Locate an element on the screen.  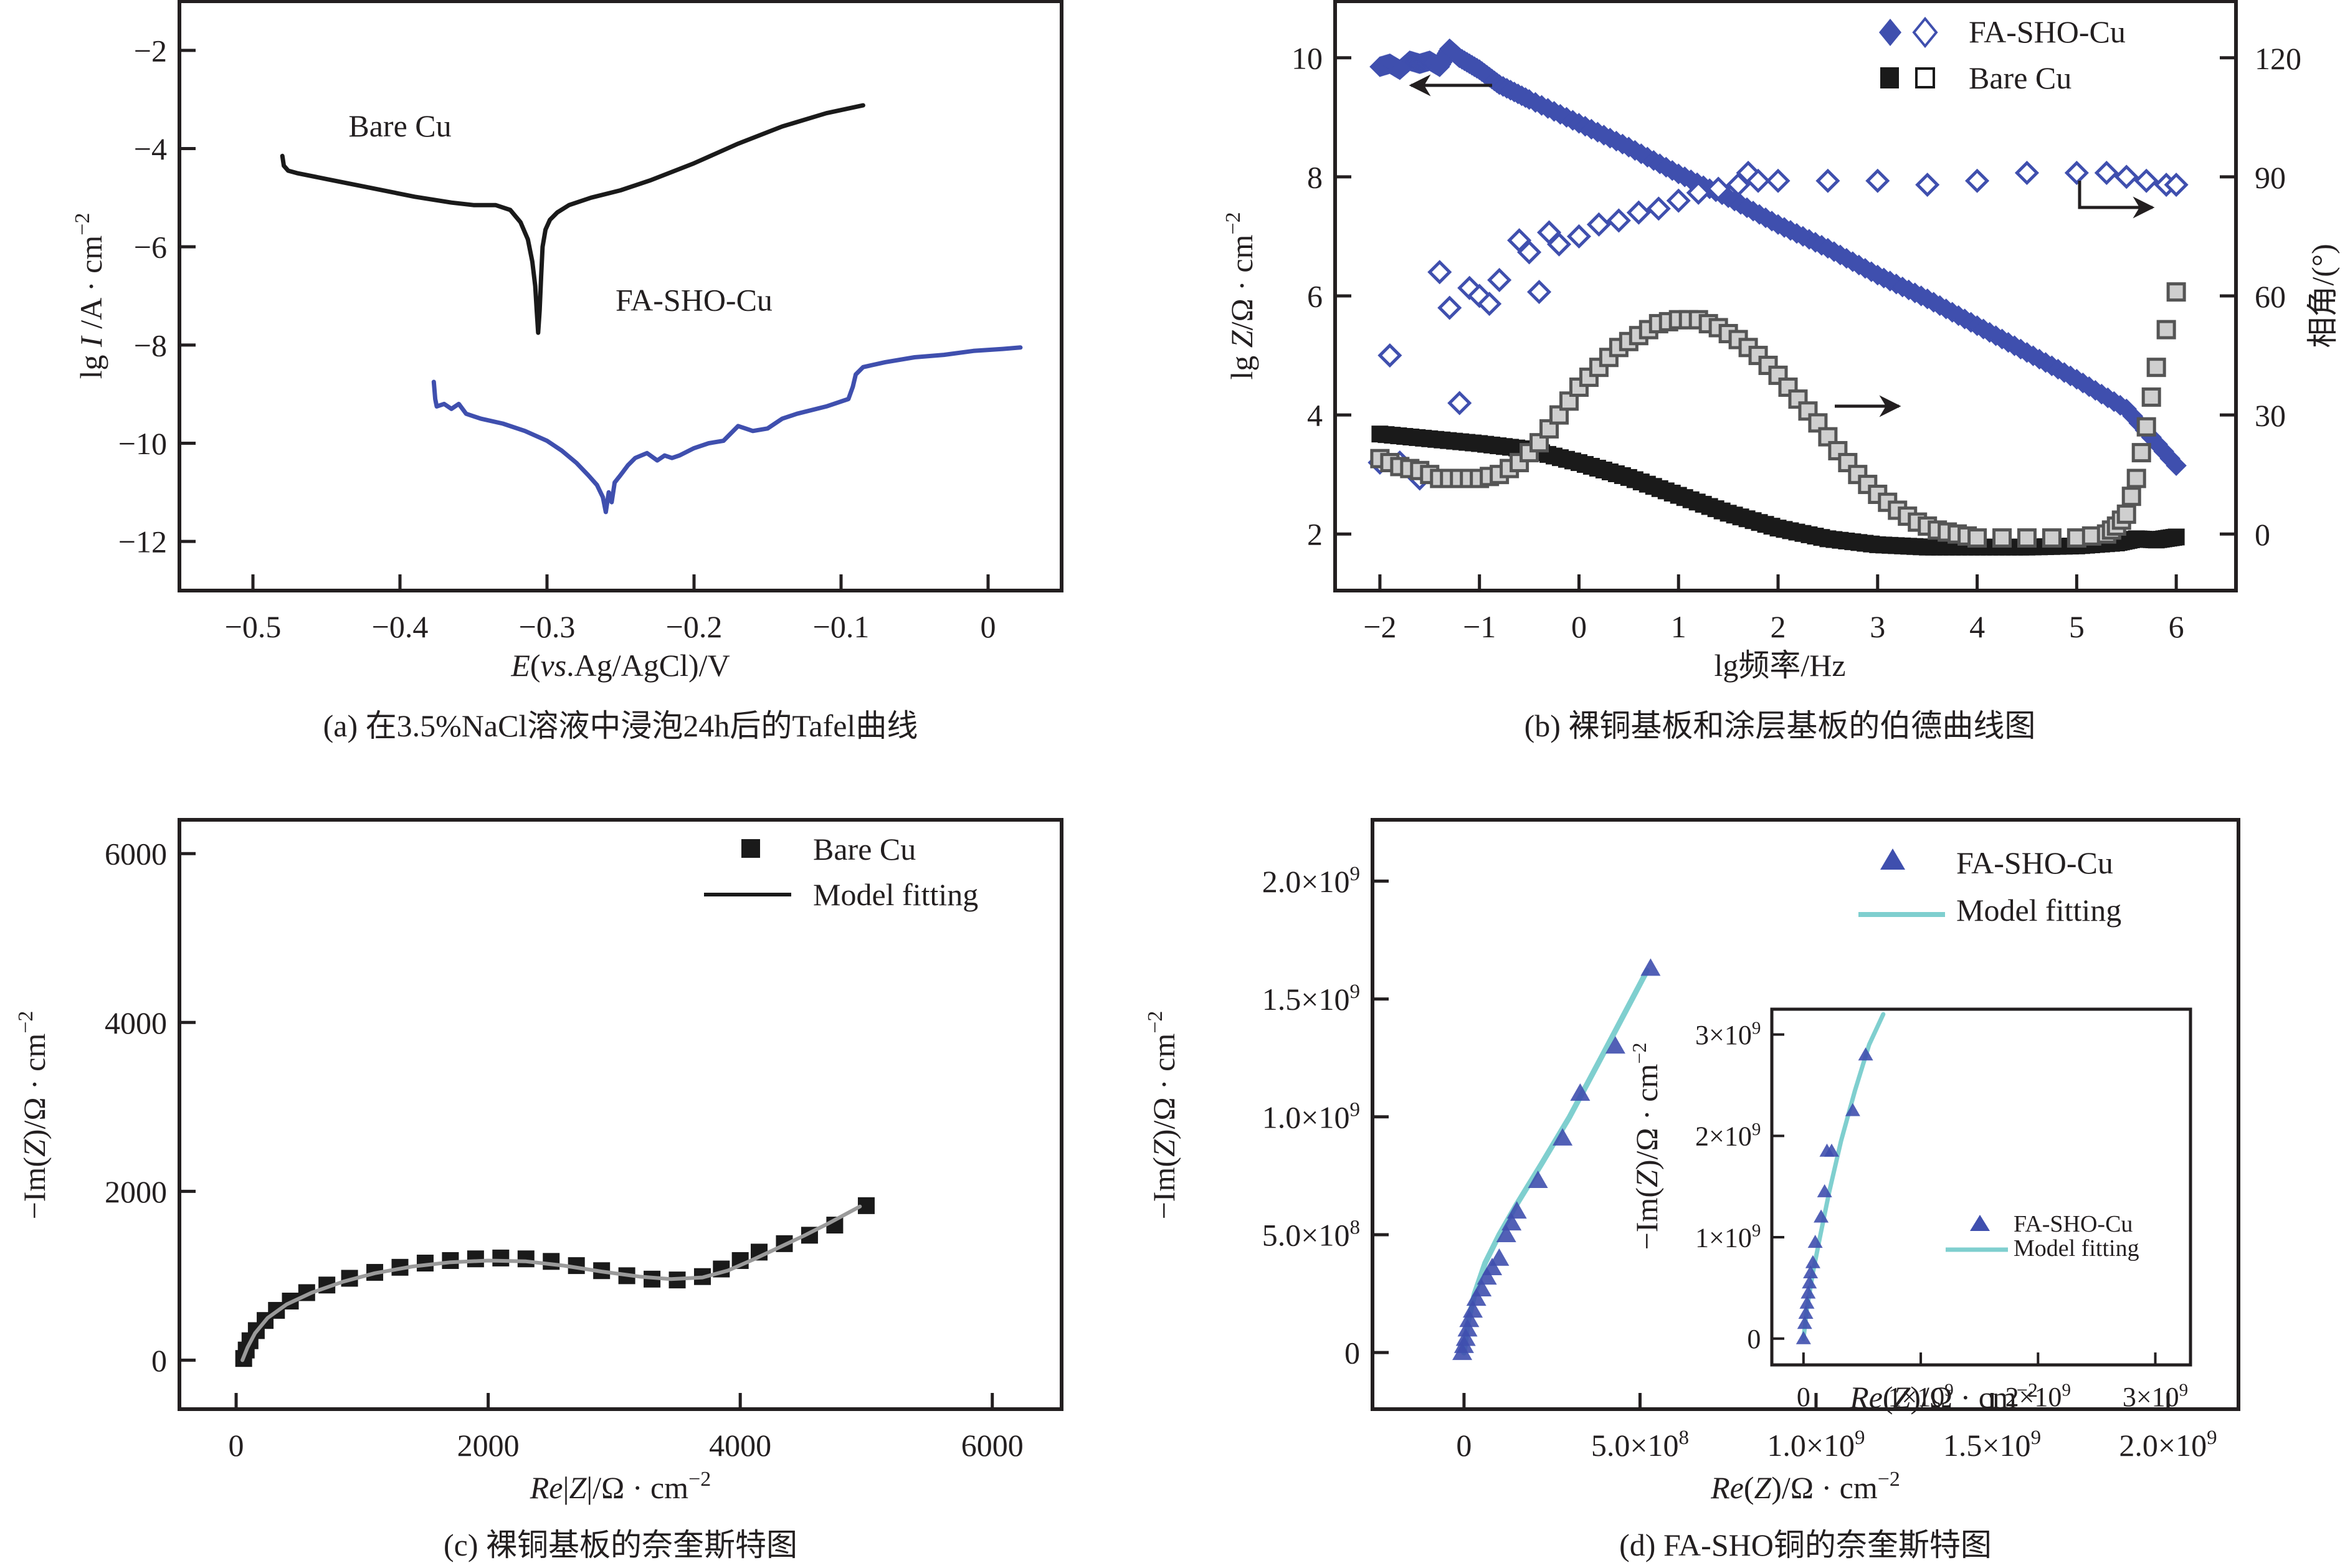
legend: FA-SHO-Cu Bare Cu is located at coordinates (2003, 55).